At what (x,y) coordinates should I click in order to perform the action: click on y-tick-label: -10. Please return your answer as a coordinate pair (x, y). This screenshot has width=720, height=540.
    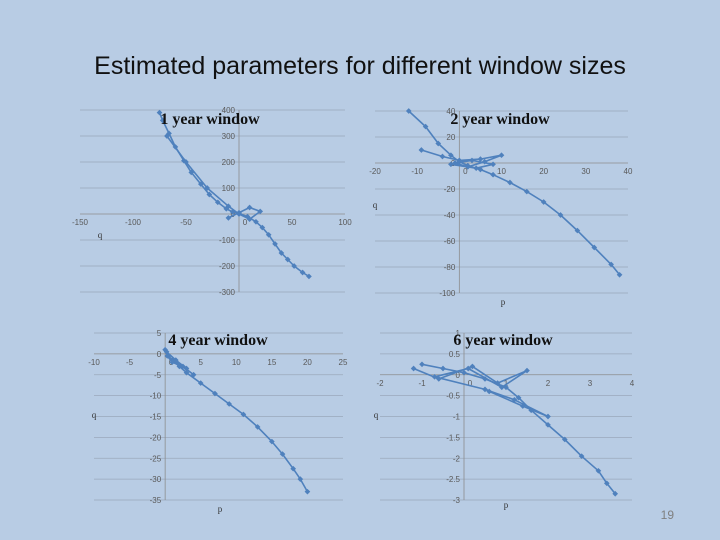
    Looking at the image, I should click on (156, 396).